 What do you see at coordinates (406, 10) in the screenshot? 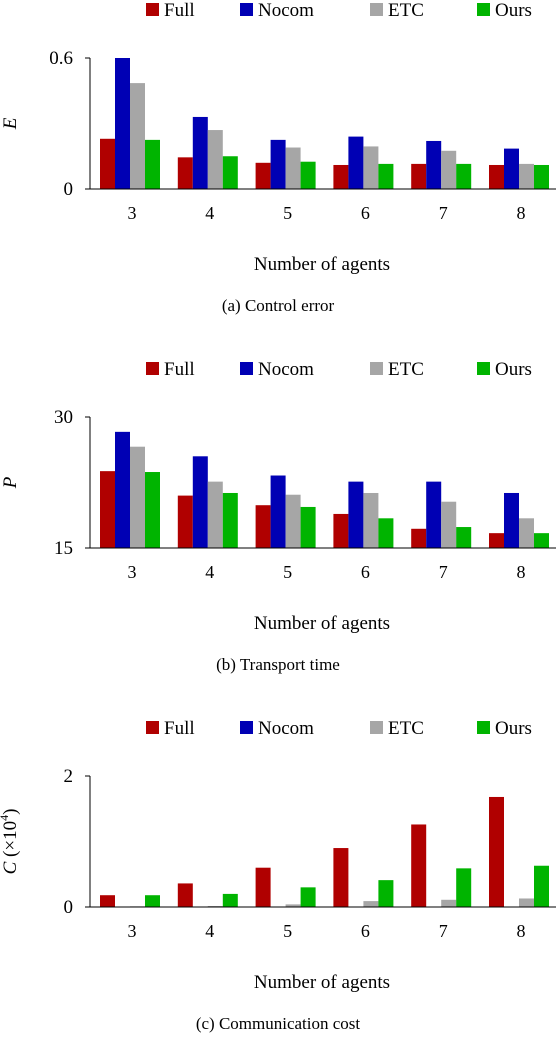
I see `legend-label: ETC` at bounding box center [406, 10].